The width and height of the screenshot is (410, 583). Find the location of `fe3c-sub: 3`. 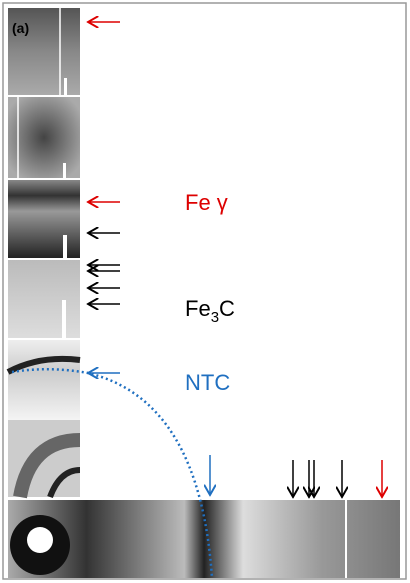

fe3c-sub: 3 is located at coordinates (215, 317).